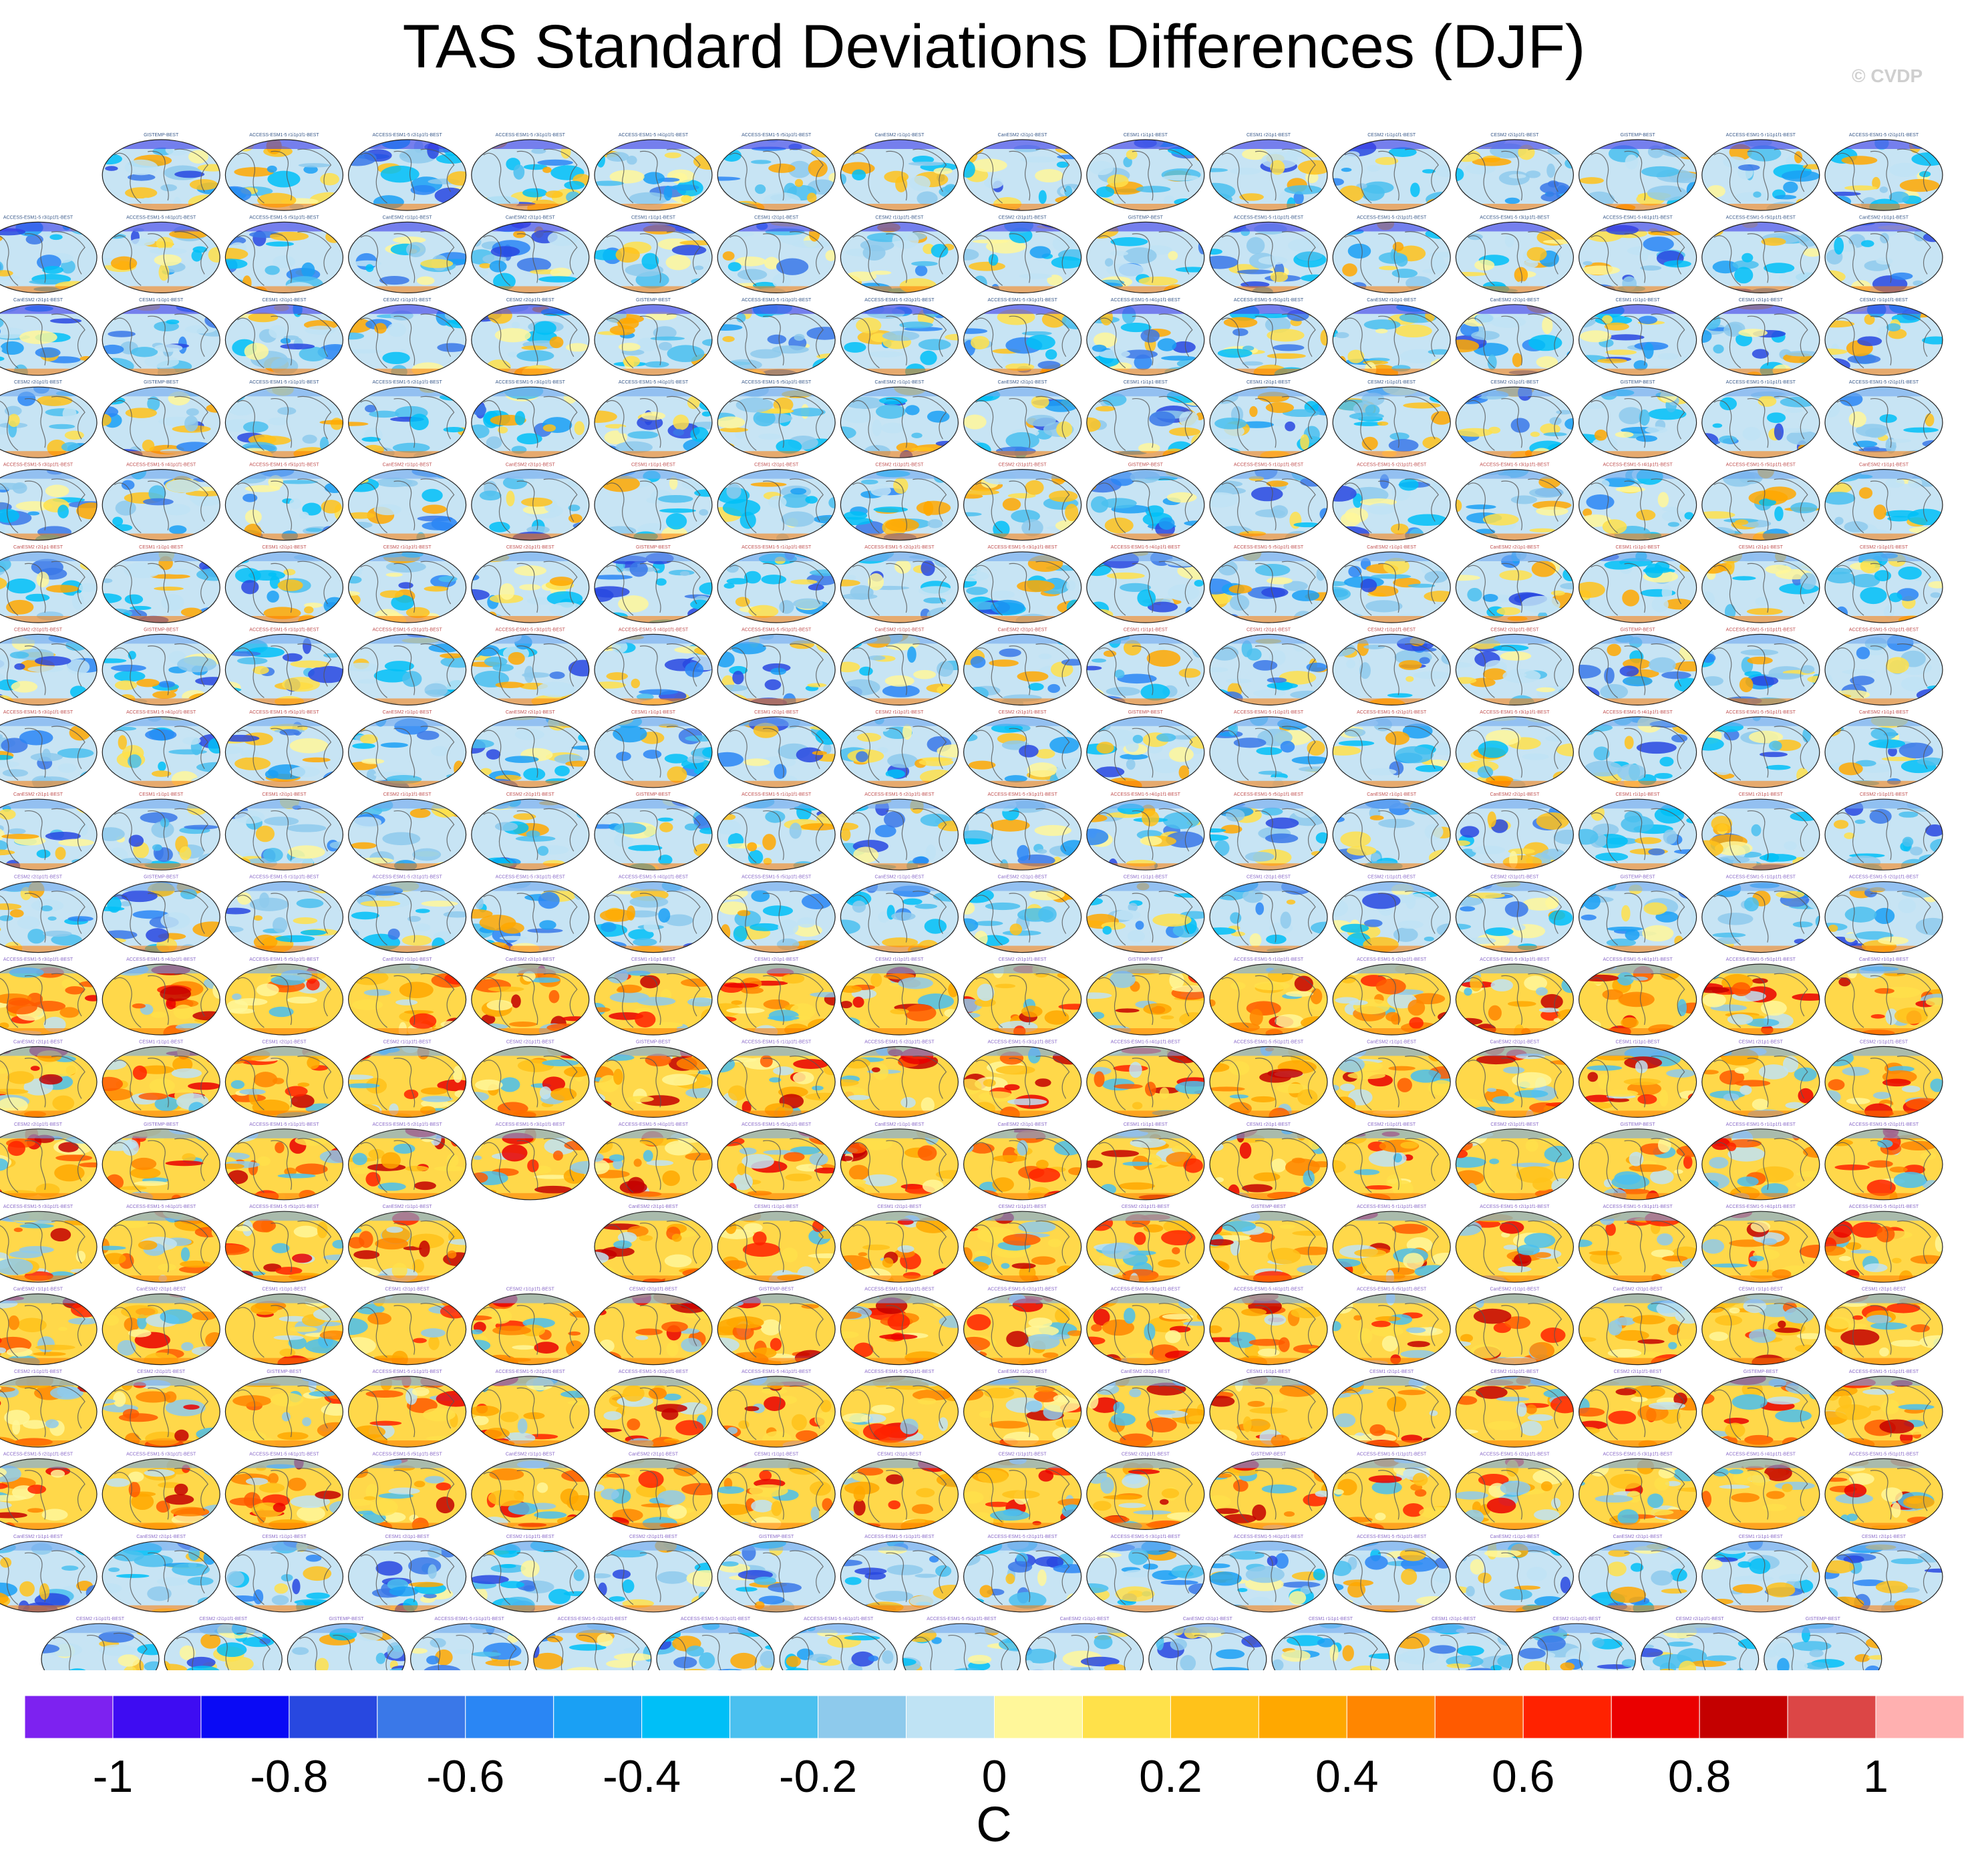  Describe the element at coordinates (1023, 135) in the screenshot. I see `map-panel-caption: CanESM2 r2i1p1-BEST` at that location.